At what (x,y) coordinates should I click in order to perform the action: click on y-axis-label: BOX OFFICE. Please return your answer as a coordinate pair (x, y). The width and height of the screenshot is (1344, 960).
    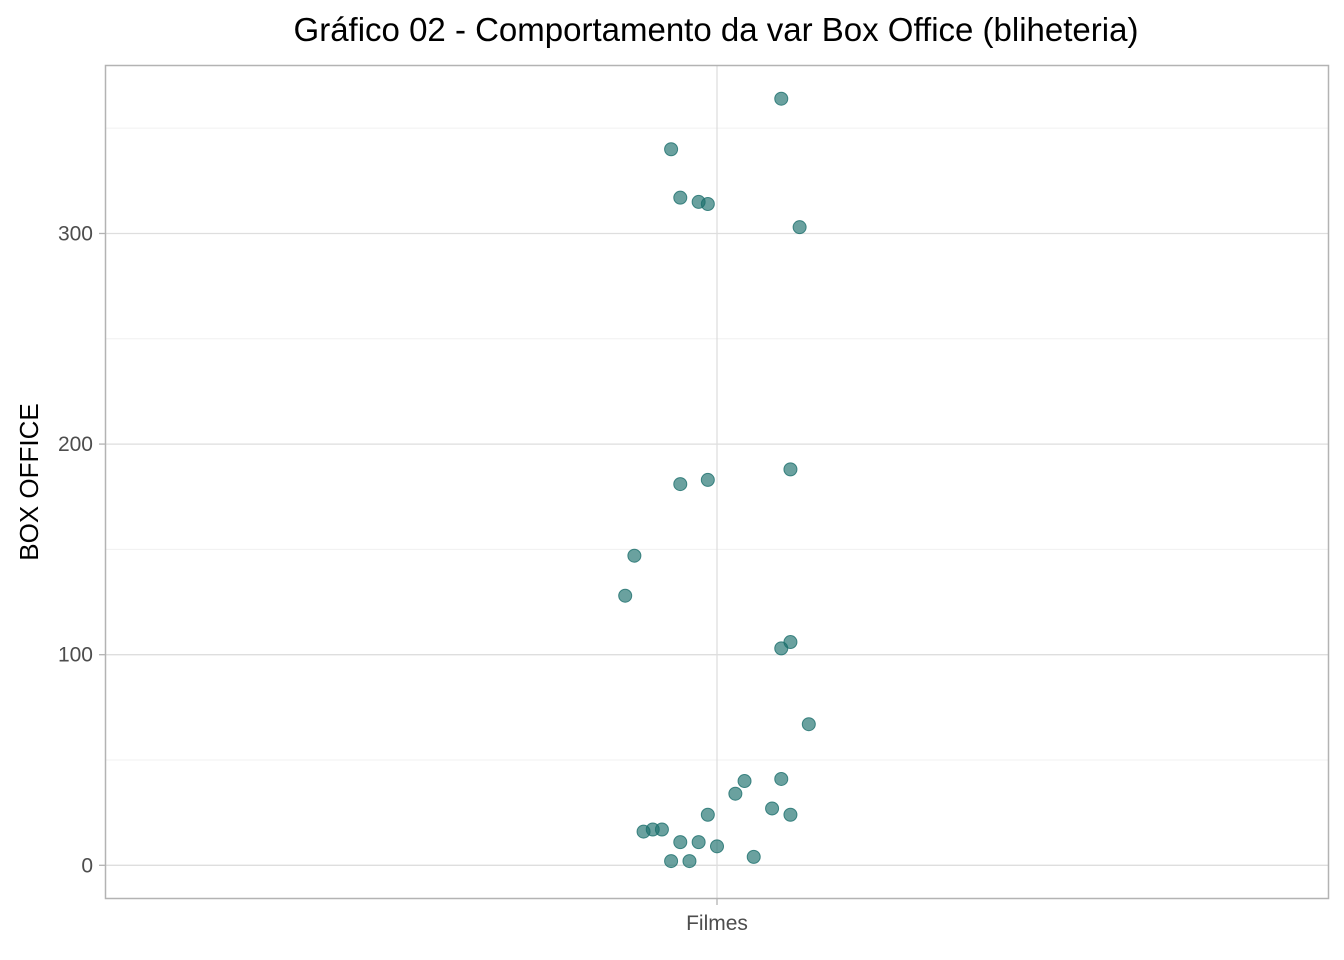
    Looking at the image, I should click on (29, 481).